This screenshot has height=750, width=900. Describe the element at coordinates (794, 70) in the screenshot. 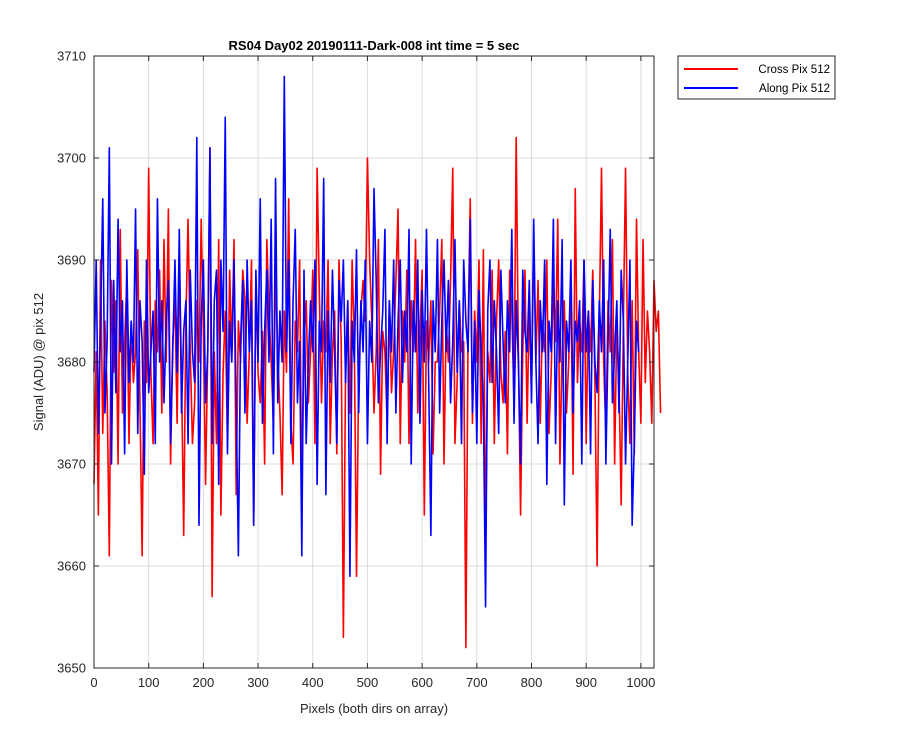

I see `legend-label-cross: Cross Pix 512` at that location.